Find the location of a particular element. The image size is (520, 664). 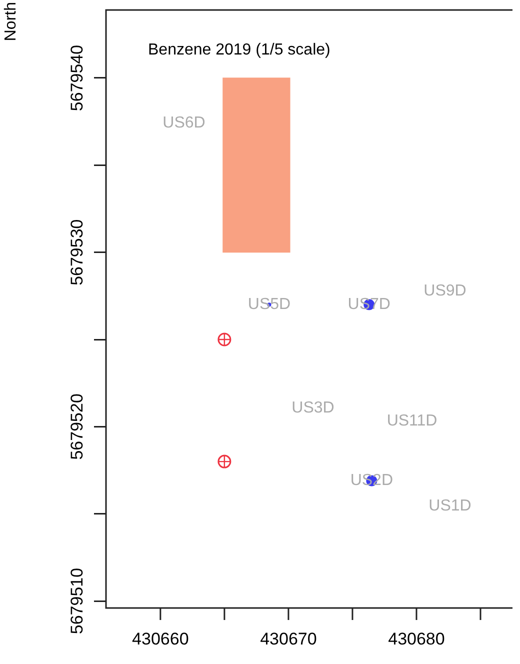

x-tick-label: 430660 is located at coordinates (160, 639).